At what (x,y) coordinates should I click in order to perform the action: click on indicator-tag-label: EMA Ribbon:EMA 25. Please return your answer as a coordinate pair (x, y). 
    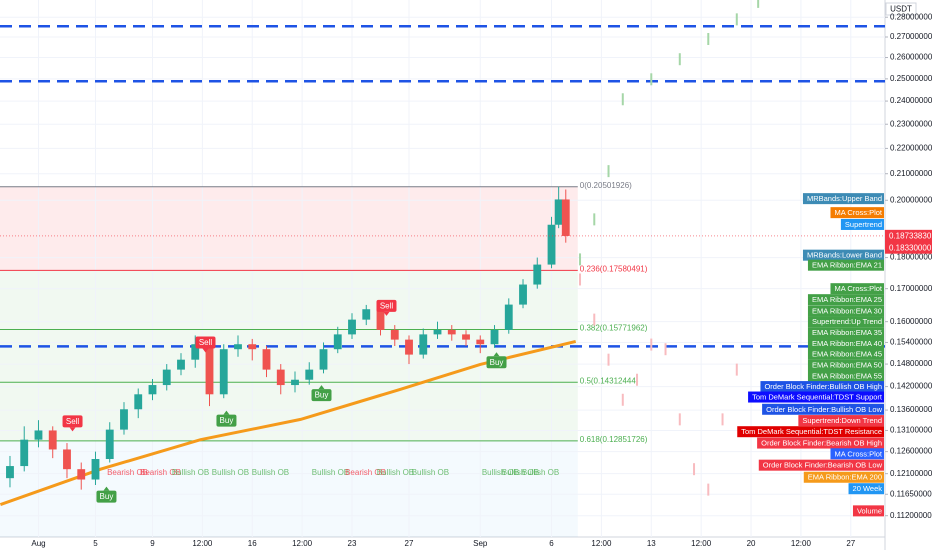
    Looking at the image, I should click on (847, 299).